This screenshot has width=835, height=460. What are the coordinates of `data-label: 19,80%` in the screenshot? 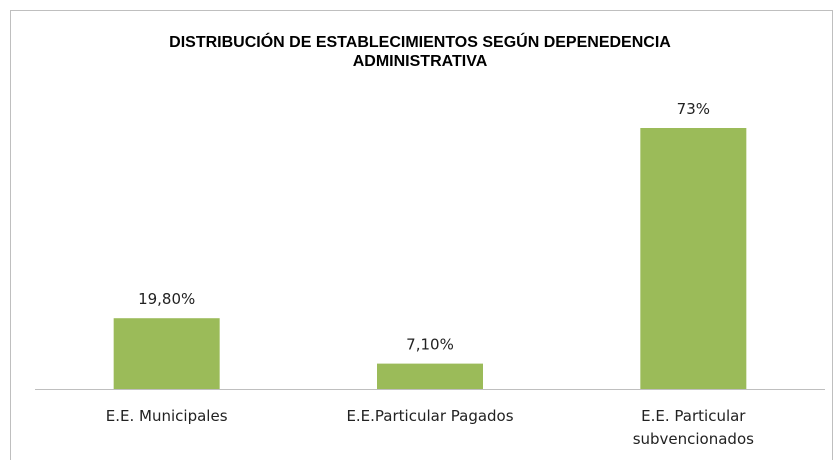 It's located at (166, 299).